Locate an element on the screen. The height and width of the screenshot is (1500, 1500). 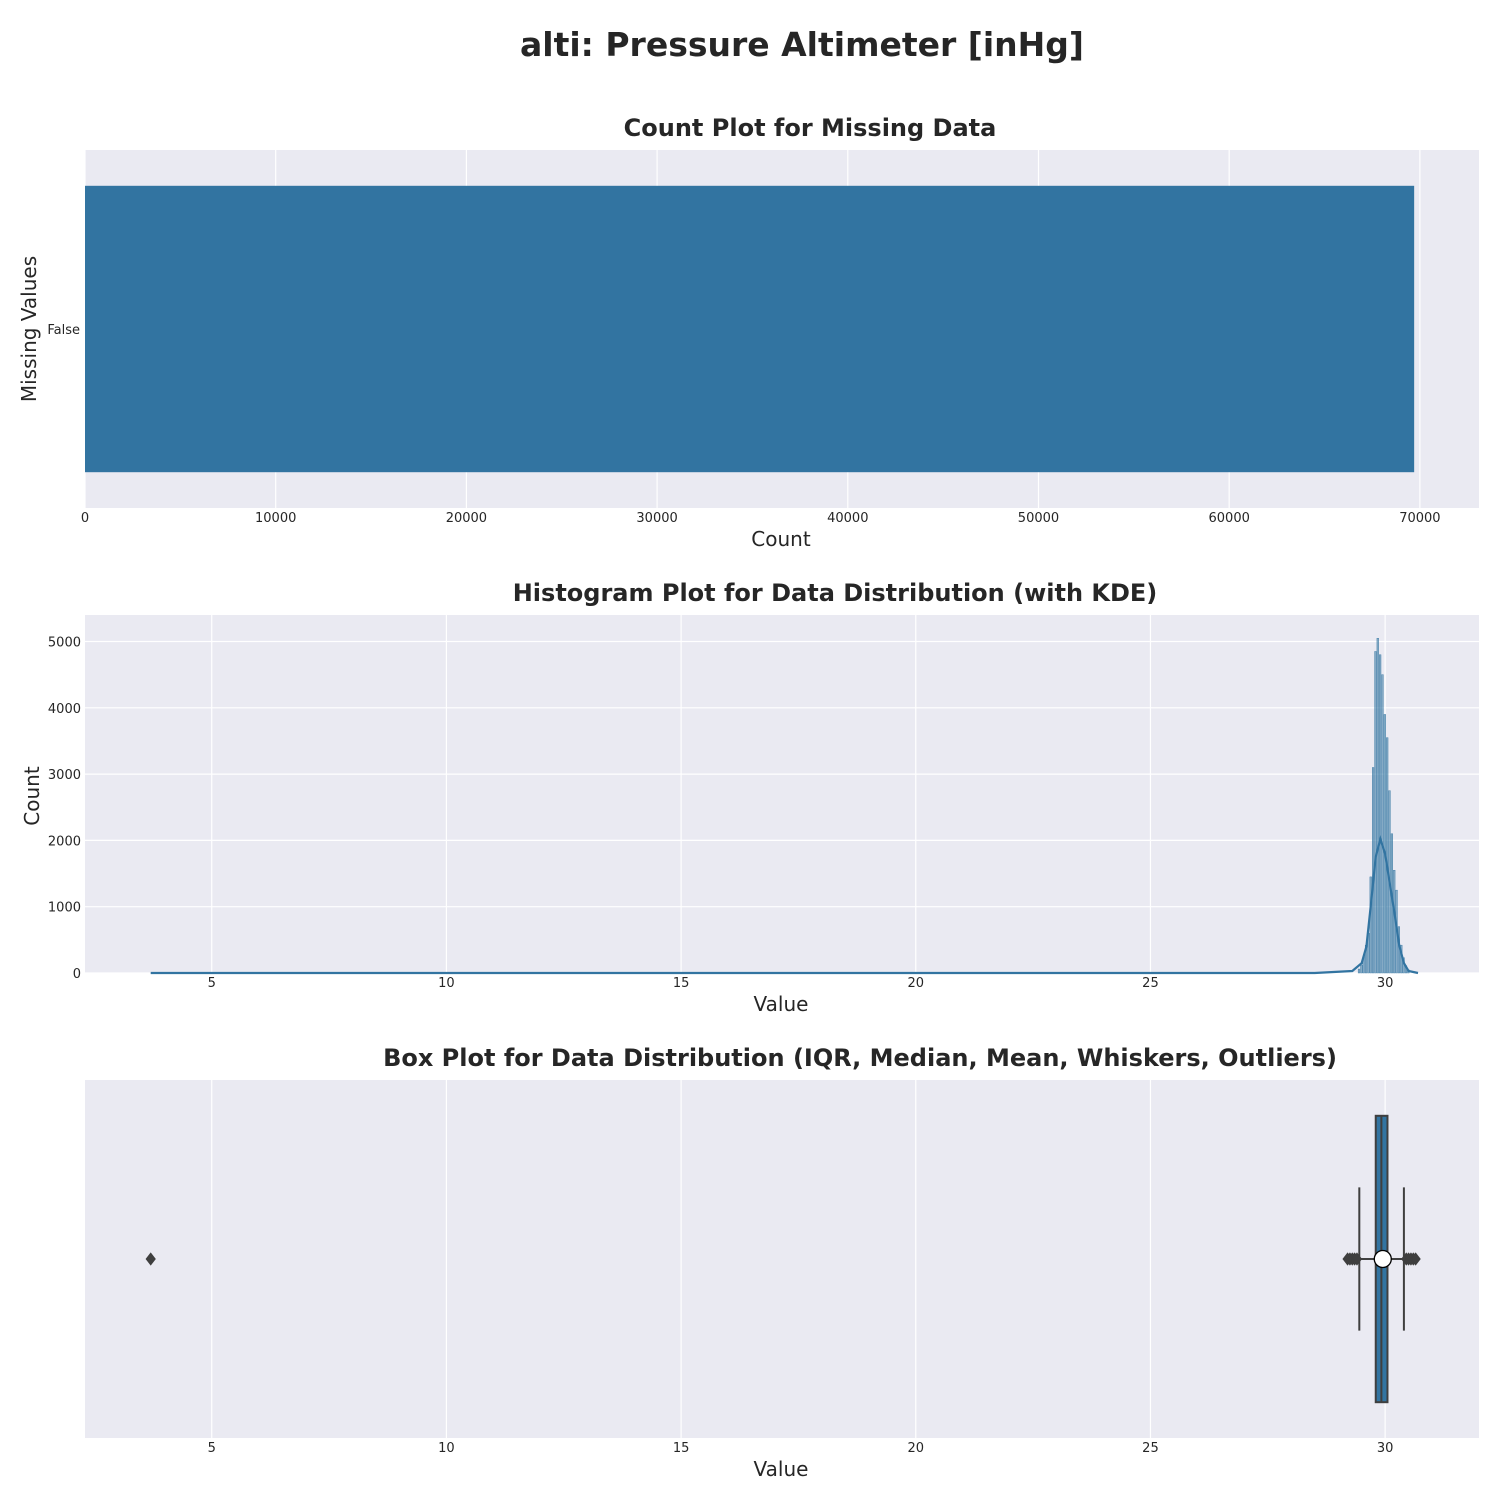
histogram-x-tick-label: 5 is located at coordinates (212, 983).